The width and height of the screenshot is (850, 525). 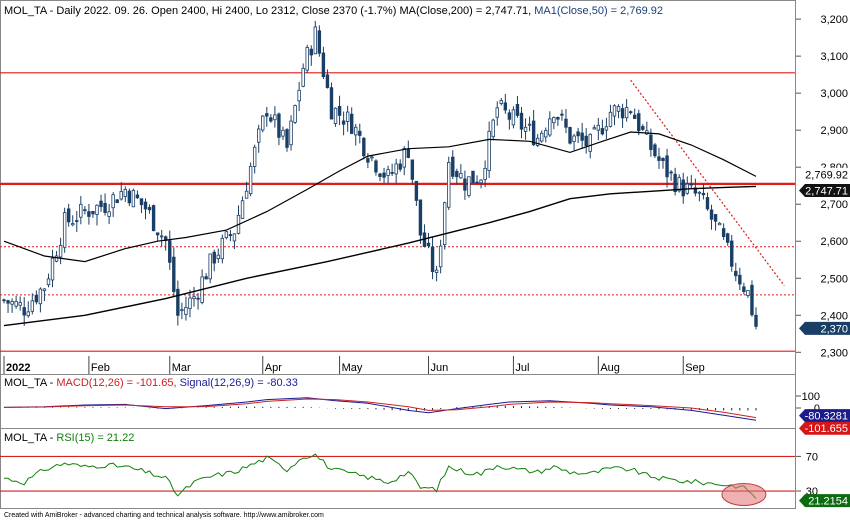 I want to click on ma50-value-label-bg, so click(x=824, y=174).